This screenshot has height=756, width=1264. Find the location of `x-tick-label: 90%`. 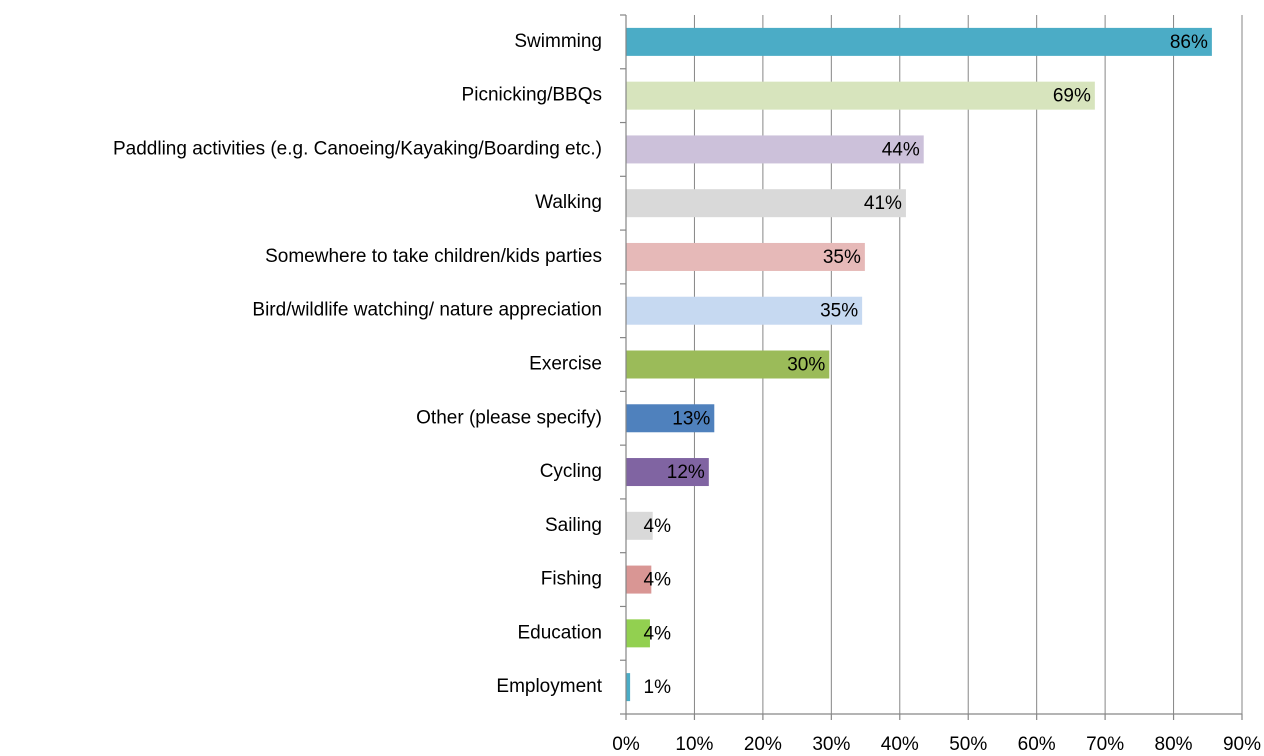

x-tick-label: 90% is located at coordinates (1242, 744).